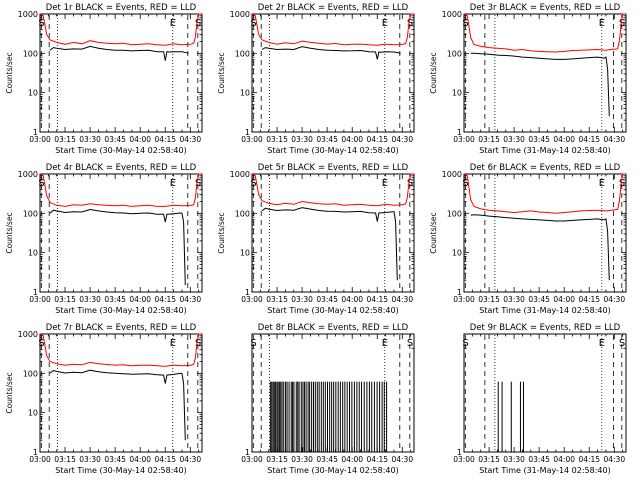 The height and width of the screenshot is (480, 640). I want to click on panel-title: Det 3r BLACK = Events, RED = LLD, so click(545, 8).